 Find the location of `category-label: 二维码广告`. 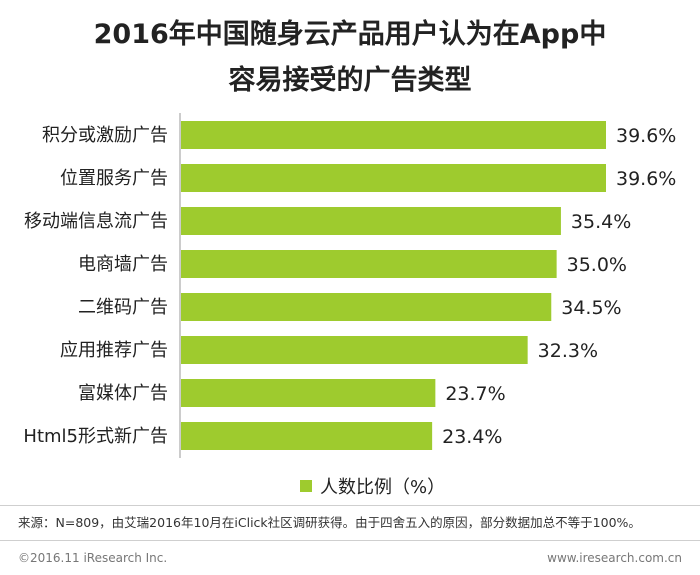

category-label: 二维码广告 is located at coordinates (123, 307).